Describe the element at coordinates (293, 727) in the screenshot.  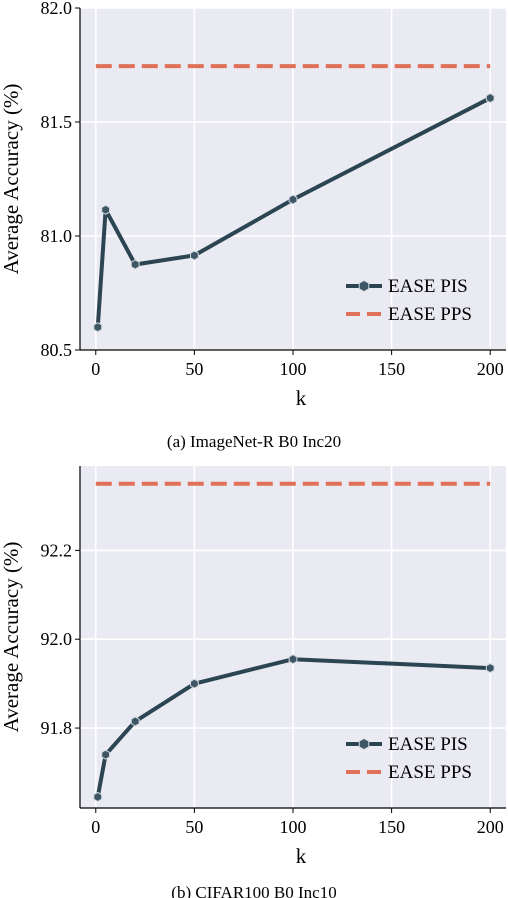
I see `series-line-ease-pis` at that location.